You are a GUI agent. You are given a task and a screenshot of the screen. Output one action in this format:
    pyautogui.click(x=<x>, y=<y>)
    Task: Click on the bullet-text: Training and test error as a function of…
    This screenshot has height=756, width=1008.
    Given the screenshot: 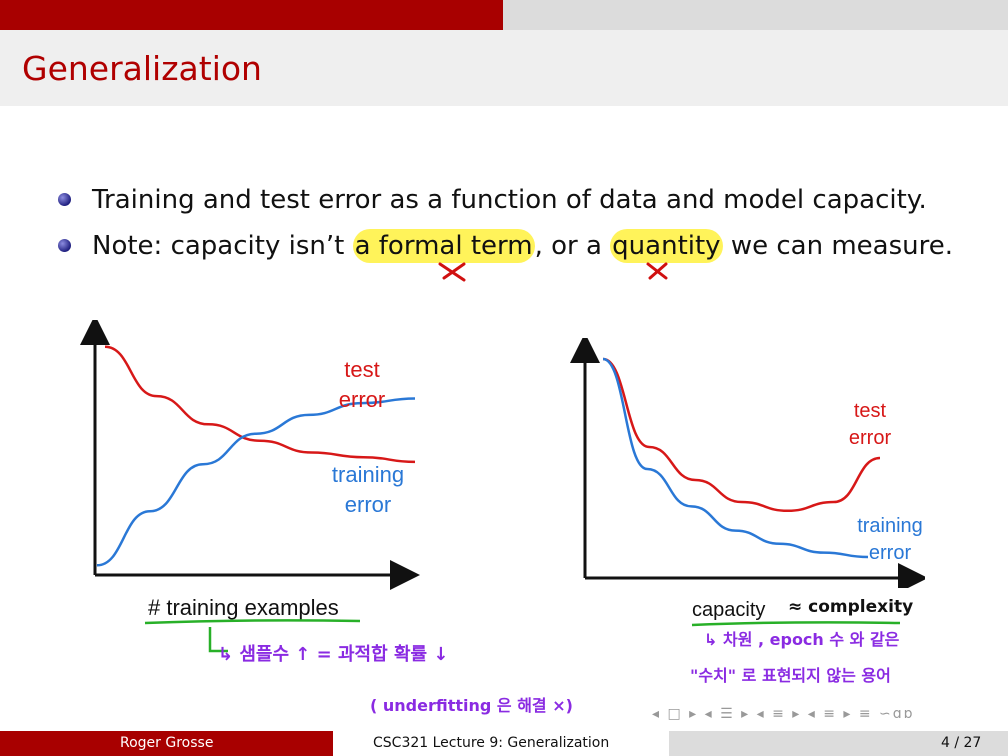 What is the action you would take?
    pyautogui.click(x=509, y=200)
    